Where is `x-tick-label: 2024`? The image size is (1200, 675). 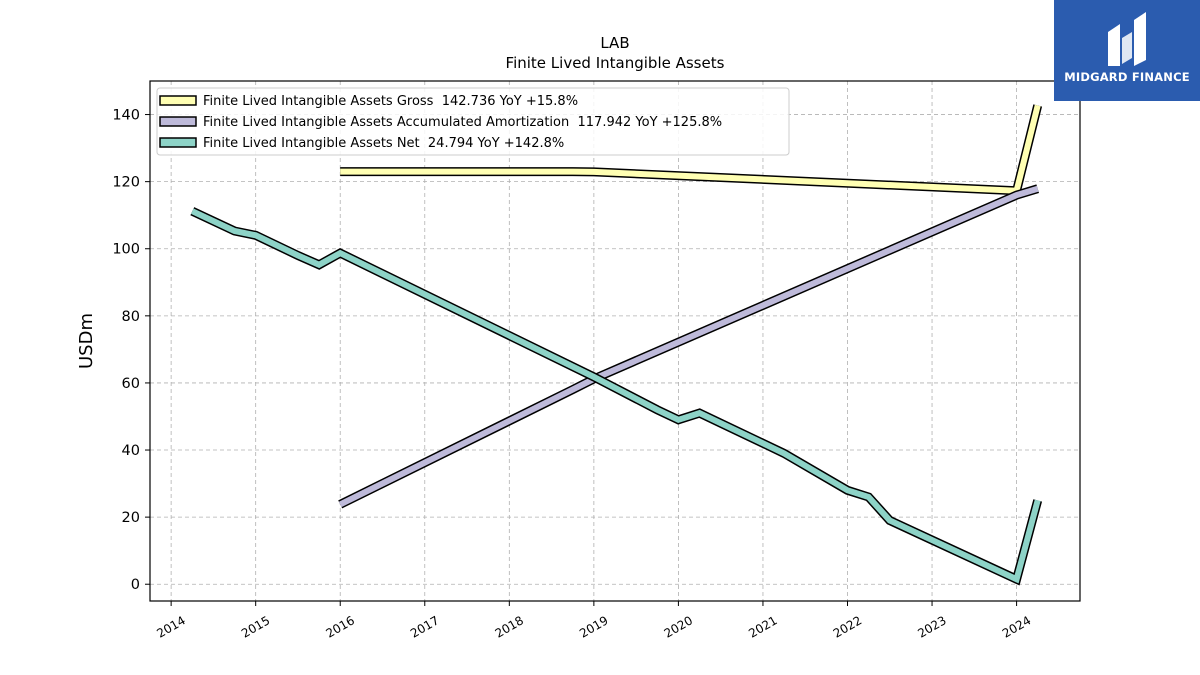
x-tick-label: 2024 is located at coordinates (1016, 626).